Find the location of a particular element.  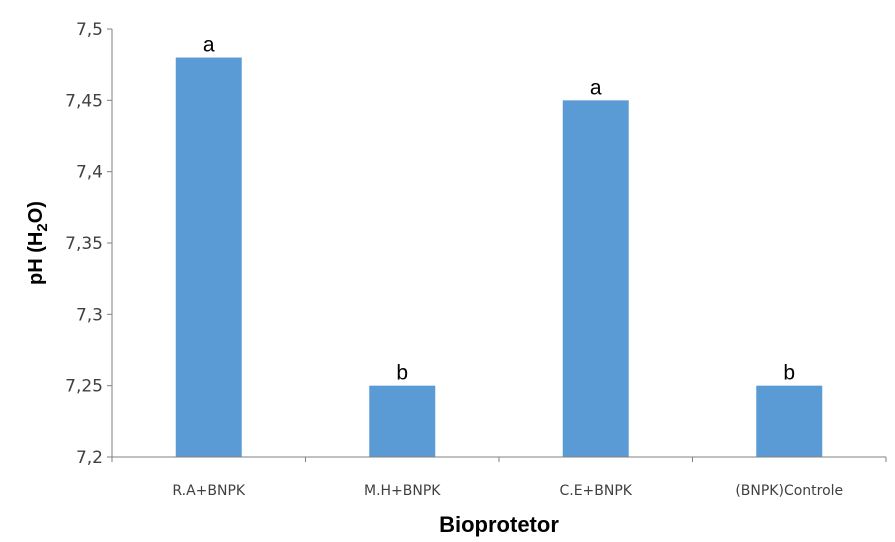

y-axis-title-main: pH (H is located at coordinates (36, 258).